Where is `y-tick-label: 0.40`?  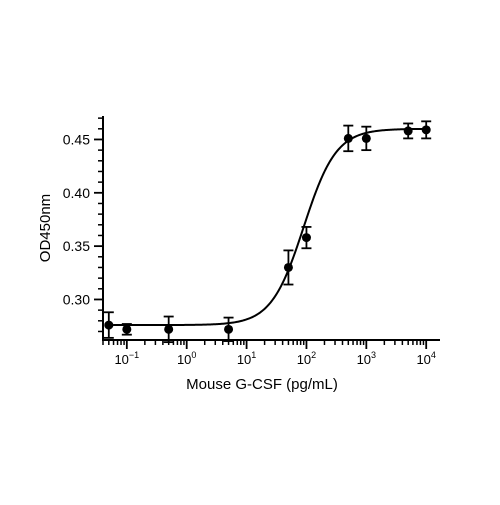 y-tick-label: 0.40 is located at coordinates (76, 193).